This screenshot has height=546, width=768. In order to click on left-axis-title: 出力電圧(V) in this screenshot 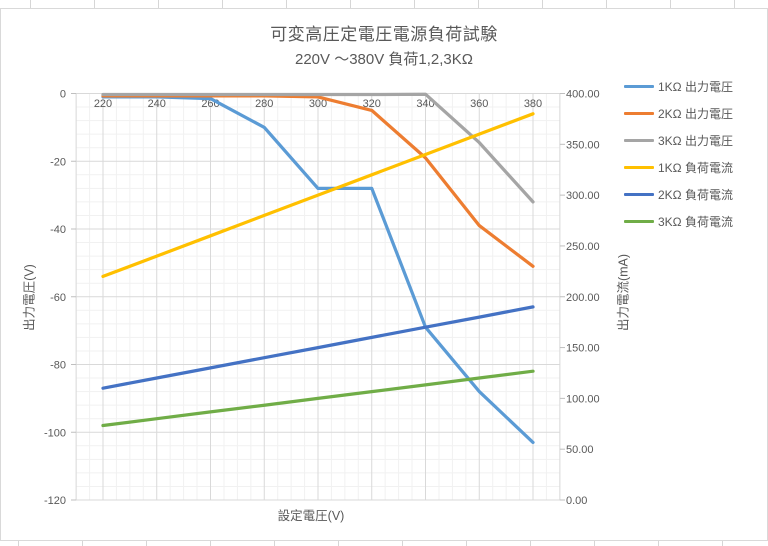, I will do `click(29, 297)`.